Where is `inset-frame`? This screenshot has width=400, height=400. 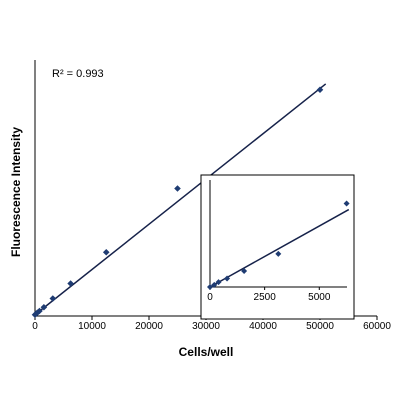
inset-frame is located at coordinates (277, 247).